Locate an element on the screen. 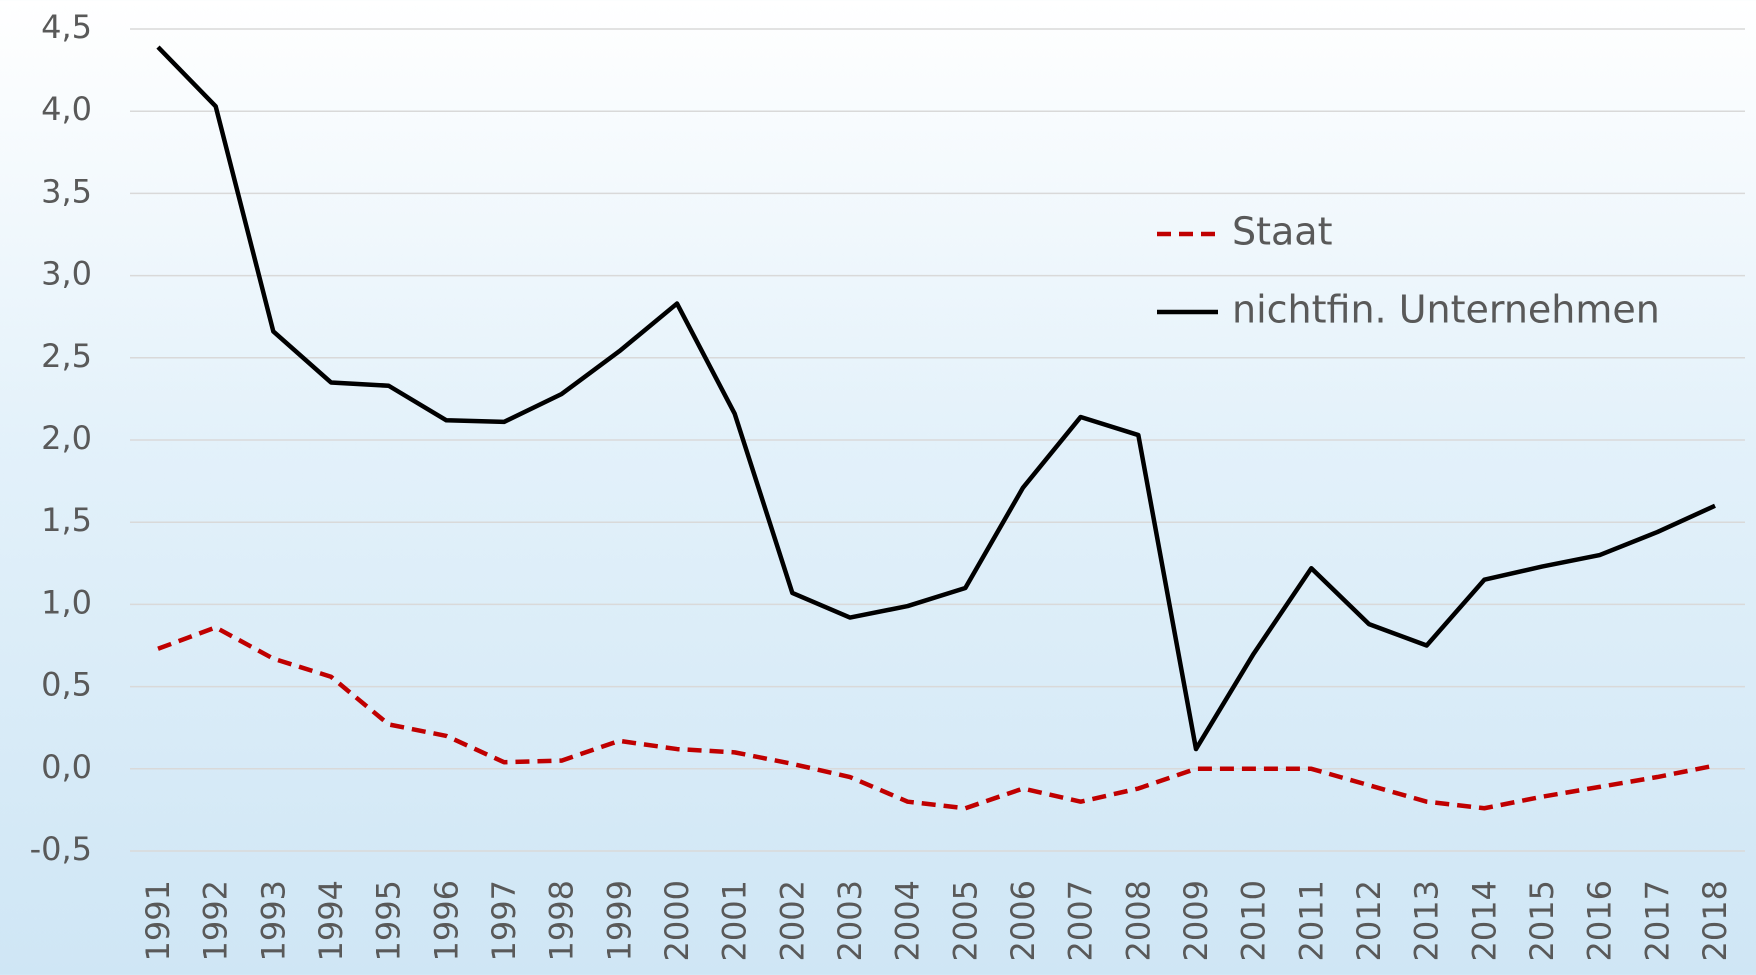  x-tick-label: 1997 is located at coordinates (504, 920).